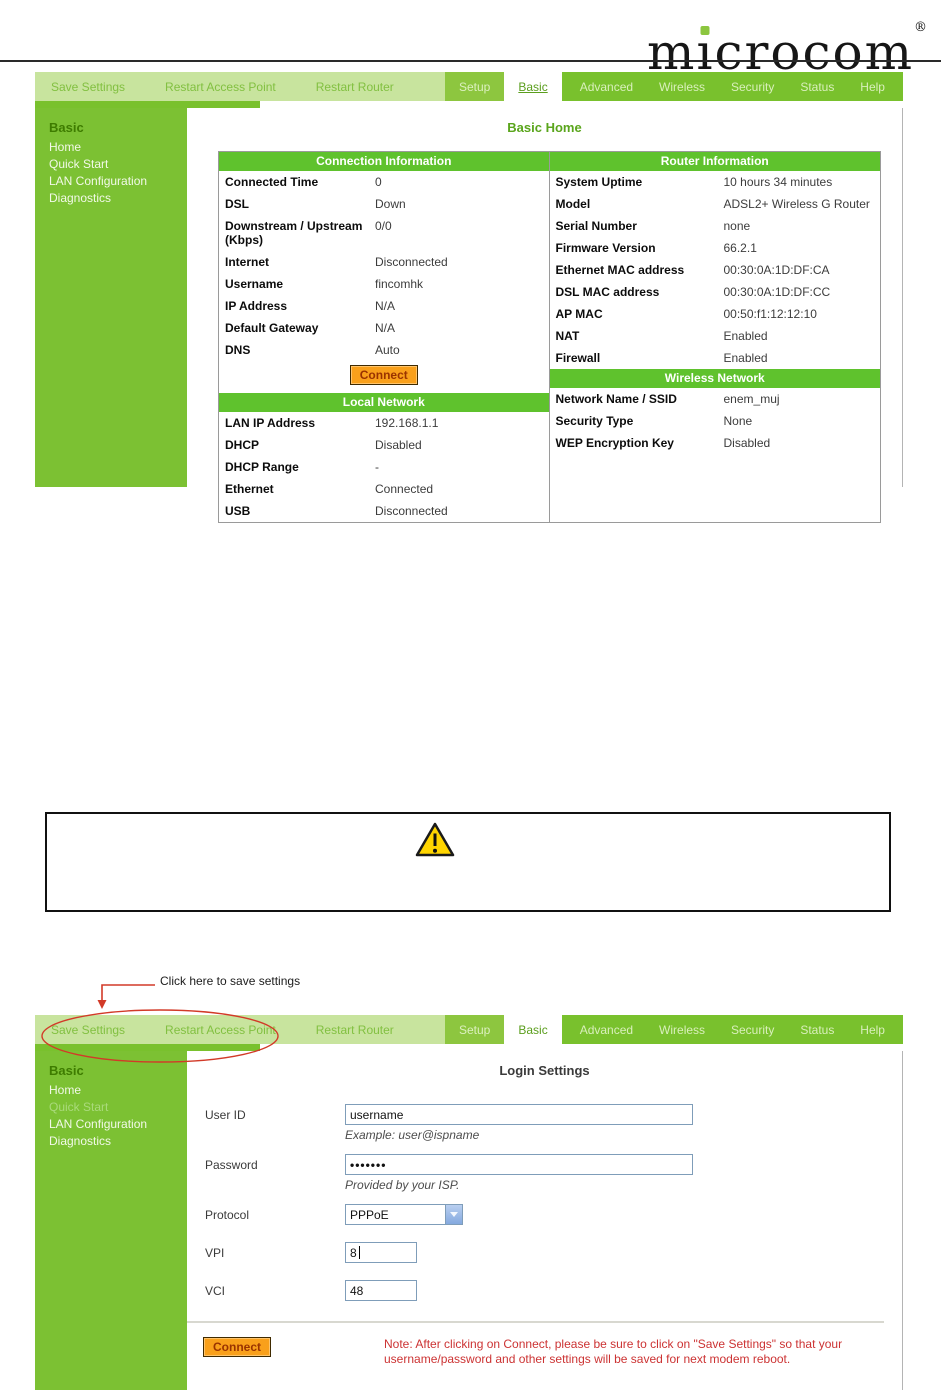 This screenshot has width=941, height=1390. I want to click on table-row: WEP Encryption Key Disabled, so click(715, 443).